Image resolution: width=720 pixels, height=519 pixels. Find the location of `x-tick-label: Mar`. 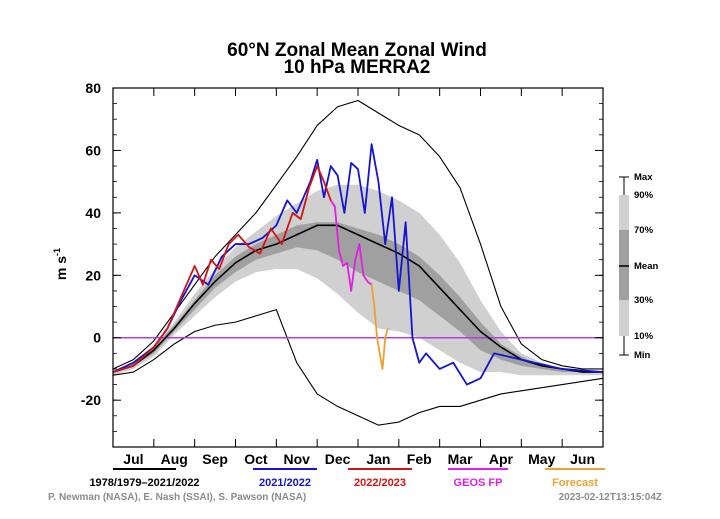

x-tick-label: Mar is located at coordinates (460, 459).